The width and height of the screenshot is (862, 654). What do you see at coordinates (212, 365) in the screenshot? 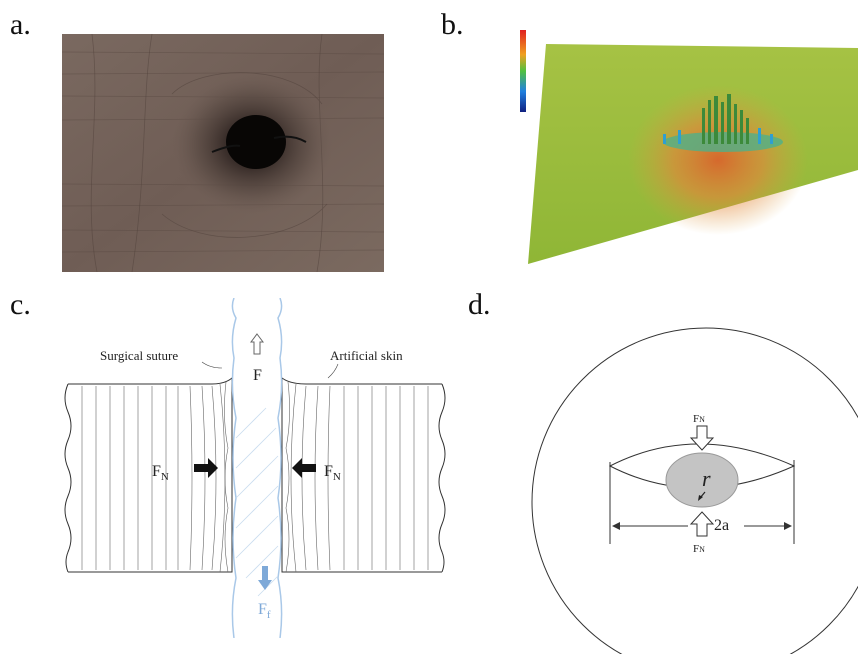
I see `suture-leader` at bounding box center [212, 365].